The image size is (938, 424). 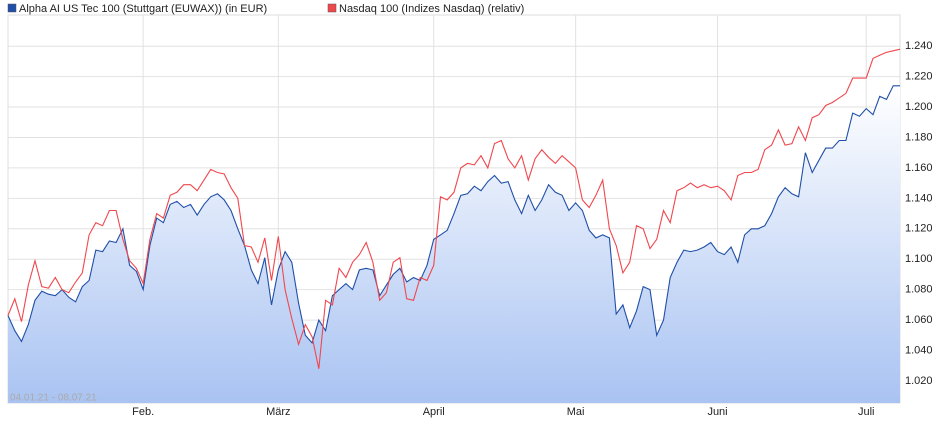 What do you see at coordinates (919, 229) in the screenshot?
I see `y-tick-label: 1.120` at bounding box center [919, 229].